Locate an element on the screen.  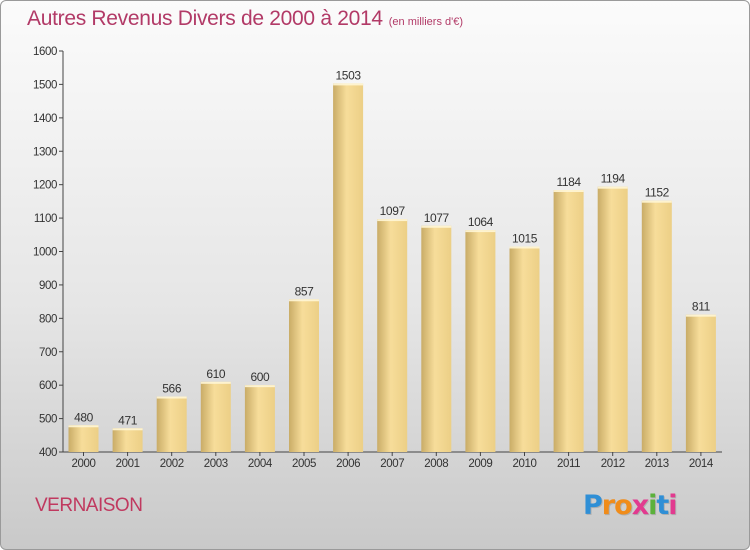
city-name: VERNAISON is located at coordinates (89, 505).